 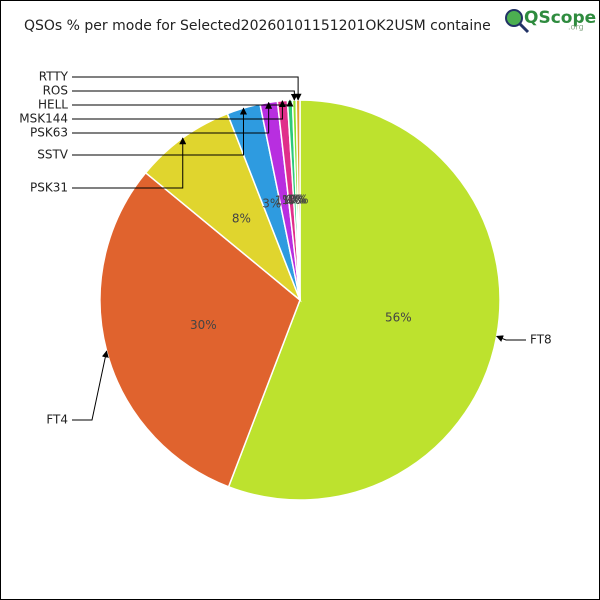 I want to click on slice-label: SSTV, so click(x=53, y=155).